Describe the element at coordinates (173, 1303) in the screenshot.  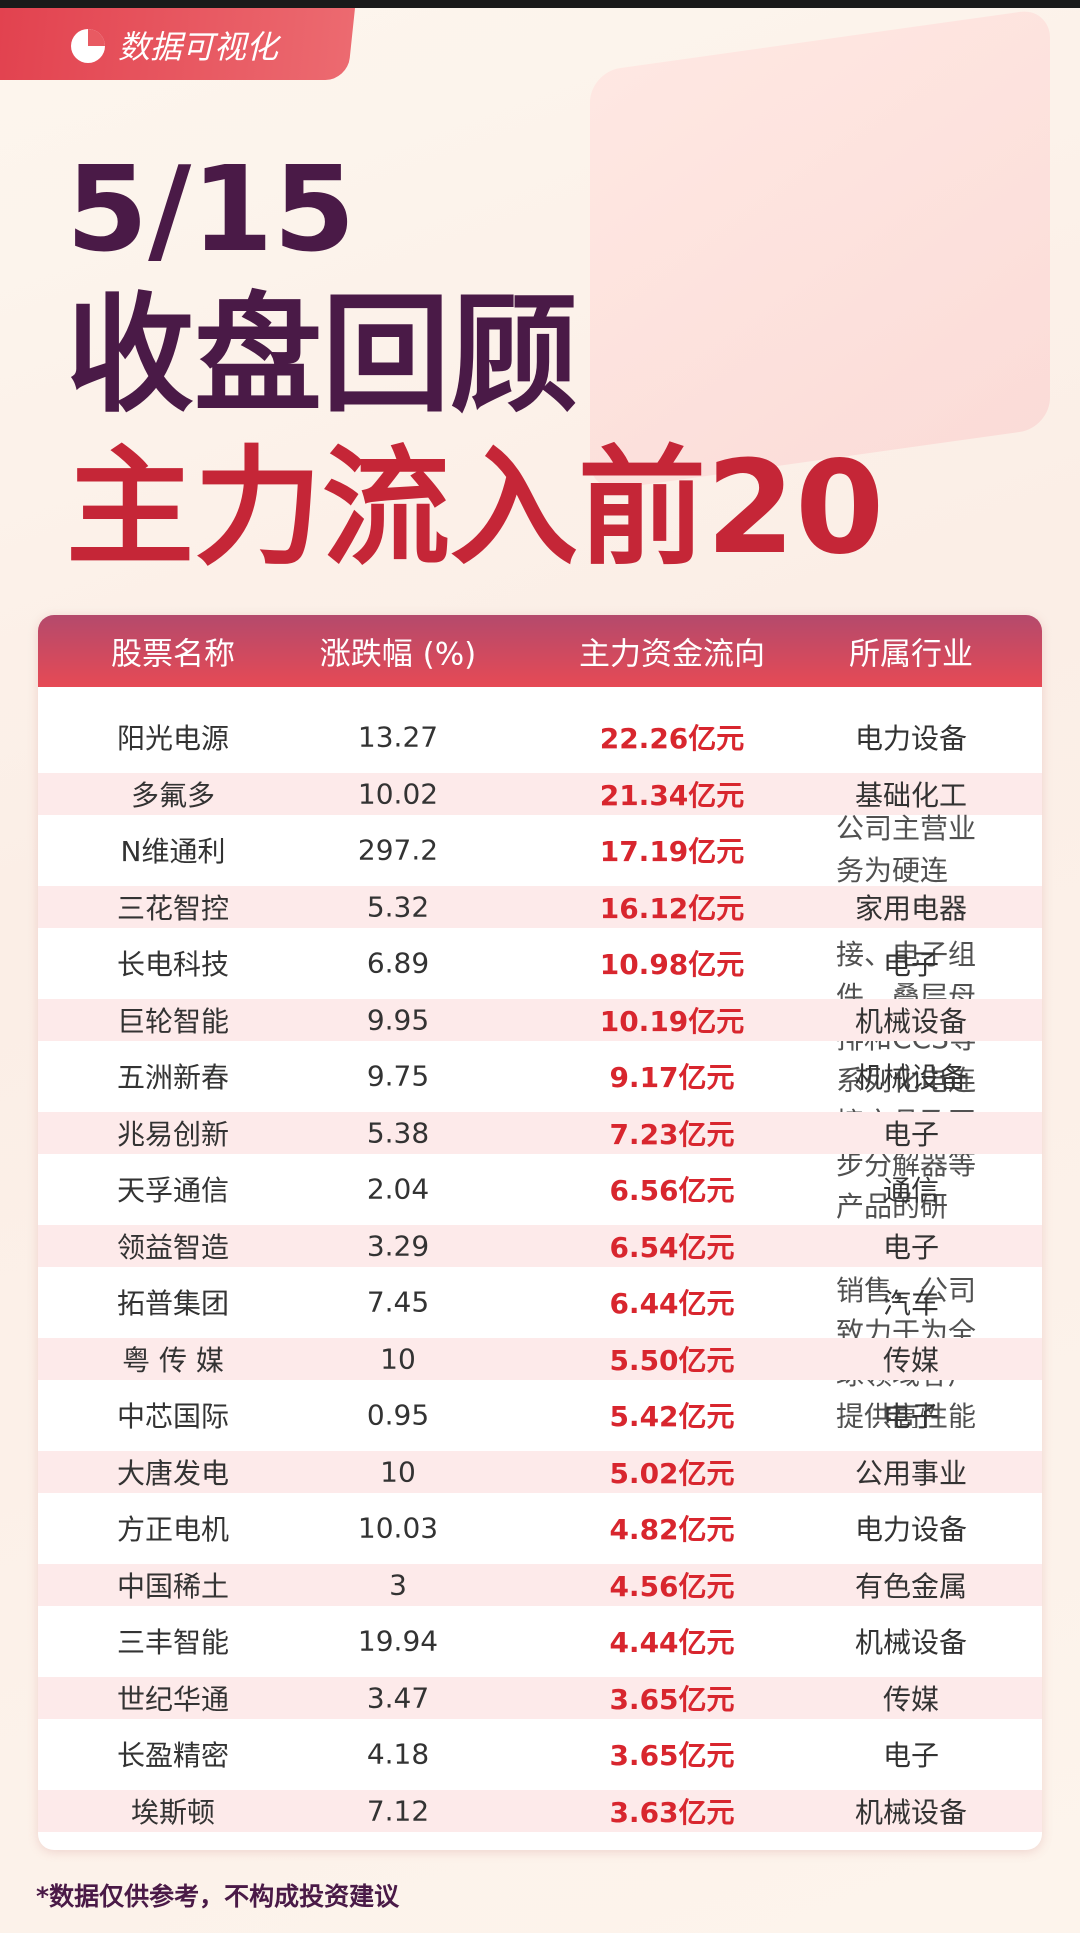
I see `stock-name: 拓普集团` at that location.